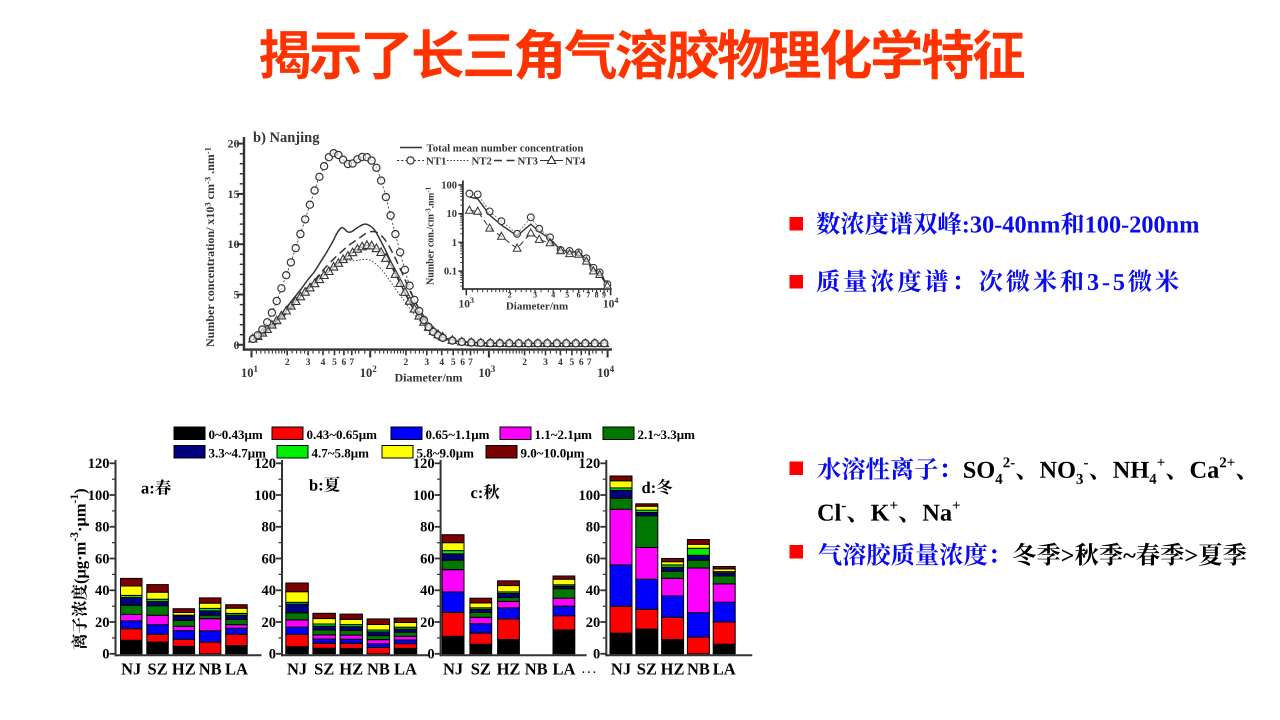 The image size is (1280, 720). What do you see at coordinates (236, 434) in the screenshot?
I see `svg-text: 0~0.43μm` at bounding box center [236, 434].